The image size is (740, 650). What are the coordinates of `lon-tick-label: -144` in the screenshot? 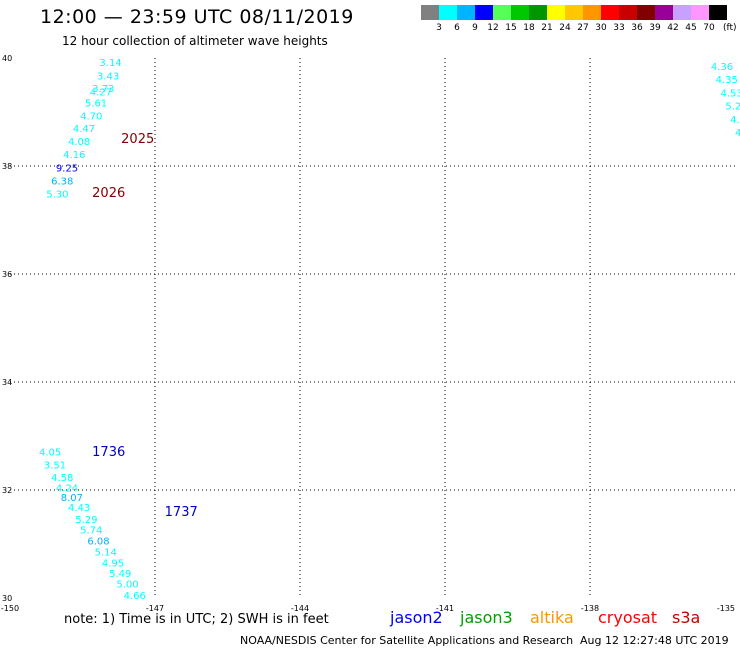 It's located at (300, 608).